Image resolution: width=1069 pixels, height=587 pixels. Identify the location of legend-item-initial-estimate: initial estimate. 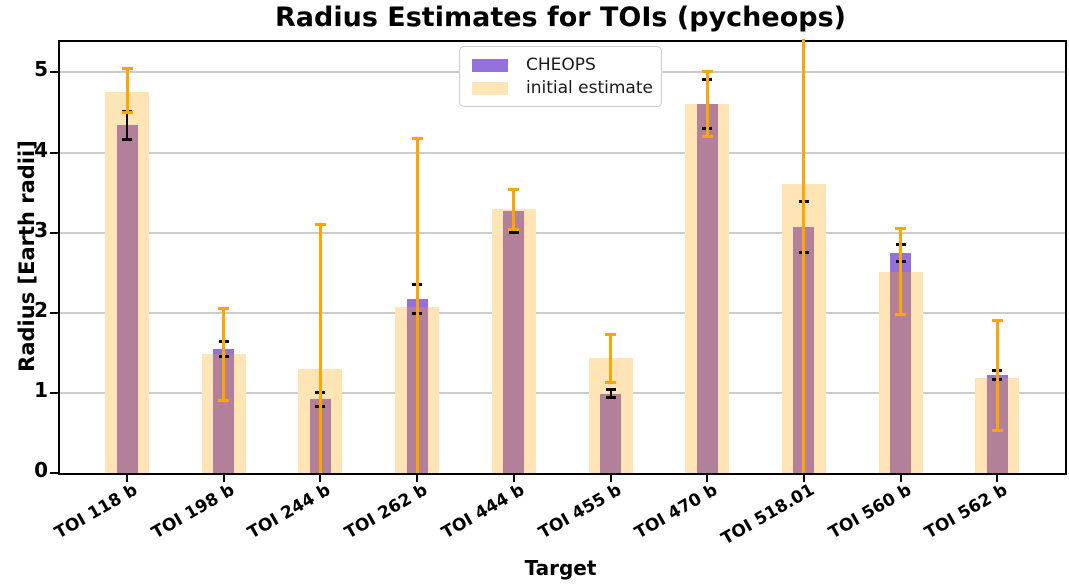
(560, 87).